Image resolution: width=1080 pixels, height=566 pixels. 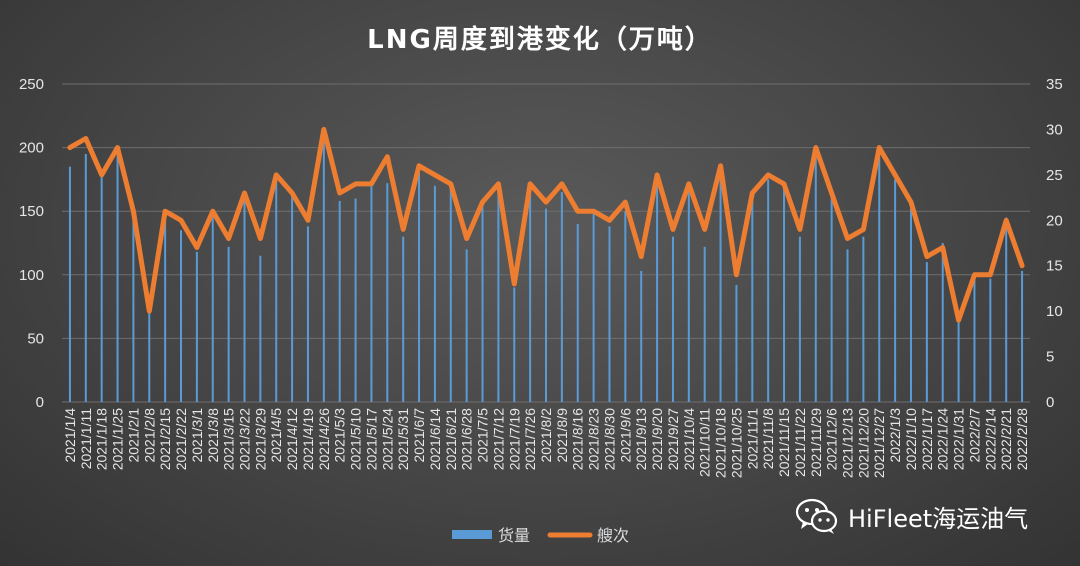 What do you see at coordinates (768, 438) in the screenshot?
I see `x-tick-label: 2021/11/8` at bounding box center [768, 438].